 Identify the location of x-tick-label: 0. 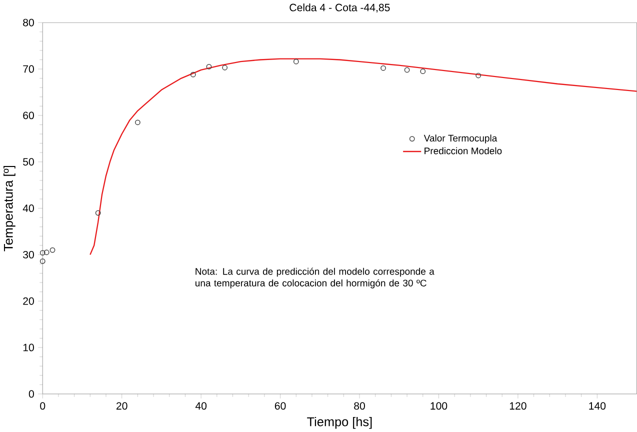
(43, 406).